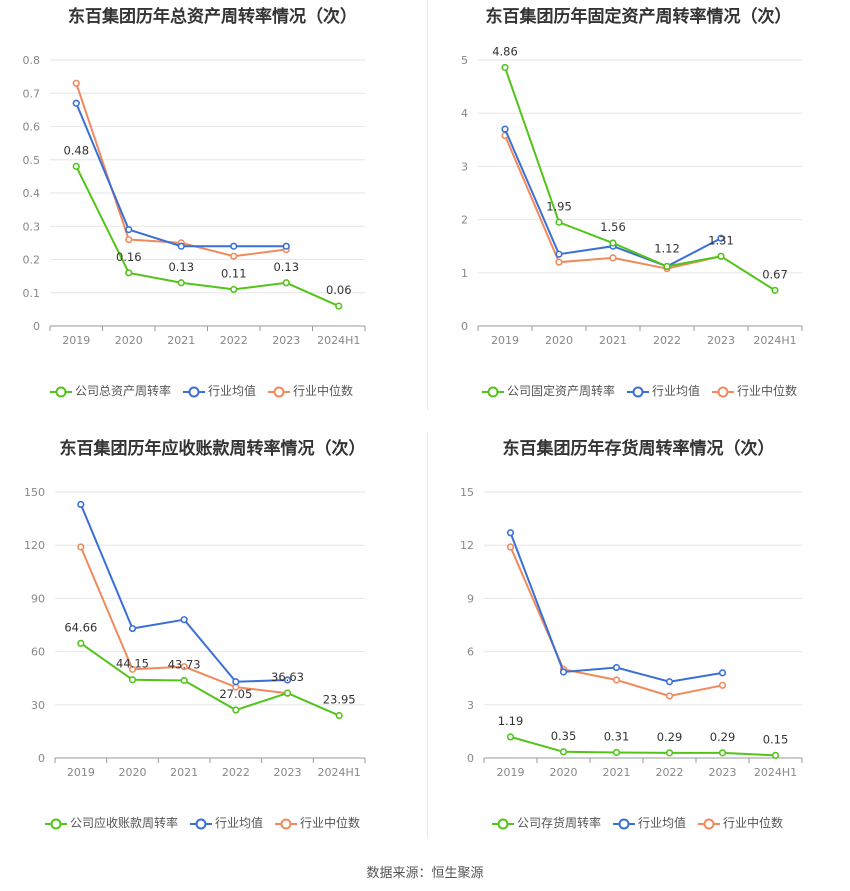  I want to click on data-label: 44.15, so click(132, 664).